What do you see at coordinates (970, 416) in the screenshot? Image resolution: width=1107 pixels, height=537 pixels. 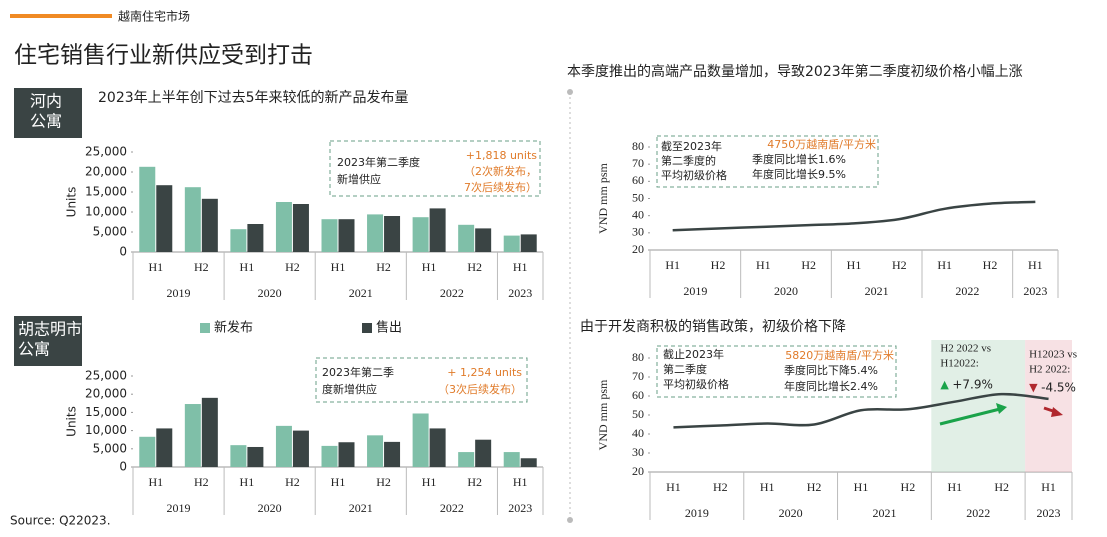 I see `trend-arrow` at bounding box center [970, 416].